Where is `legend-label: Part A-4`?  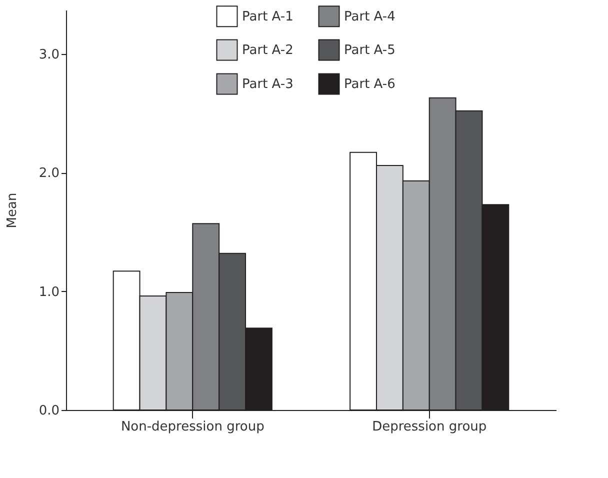
legend-label: Part A-4 is located at coordinates (370, 16).